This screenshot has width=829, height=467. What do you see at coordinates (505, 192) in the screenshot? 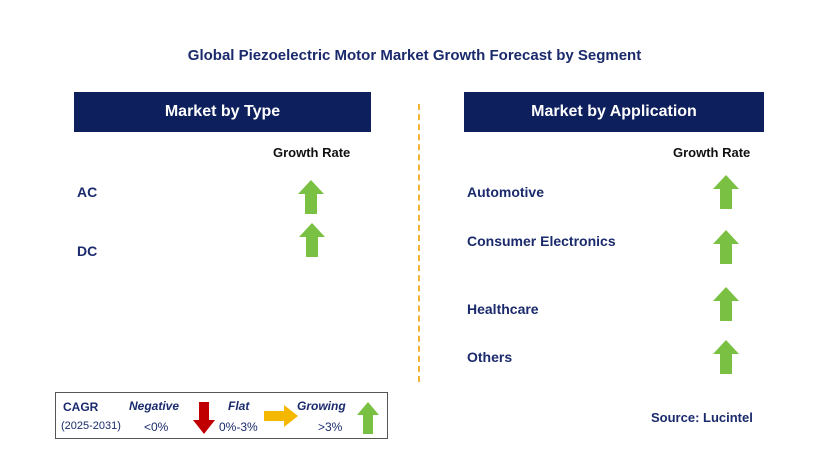
I see `application-item-automotive: Automotive` at bounding box center [505, 192].